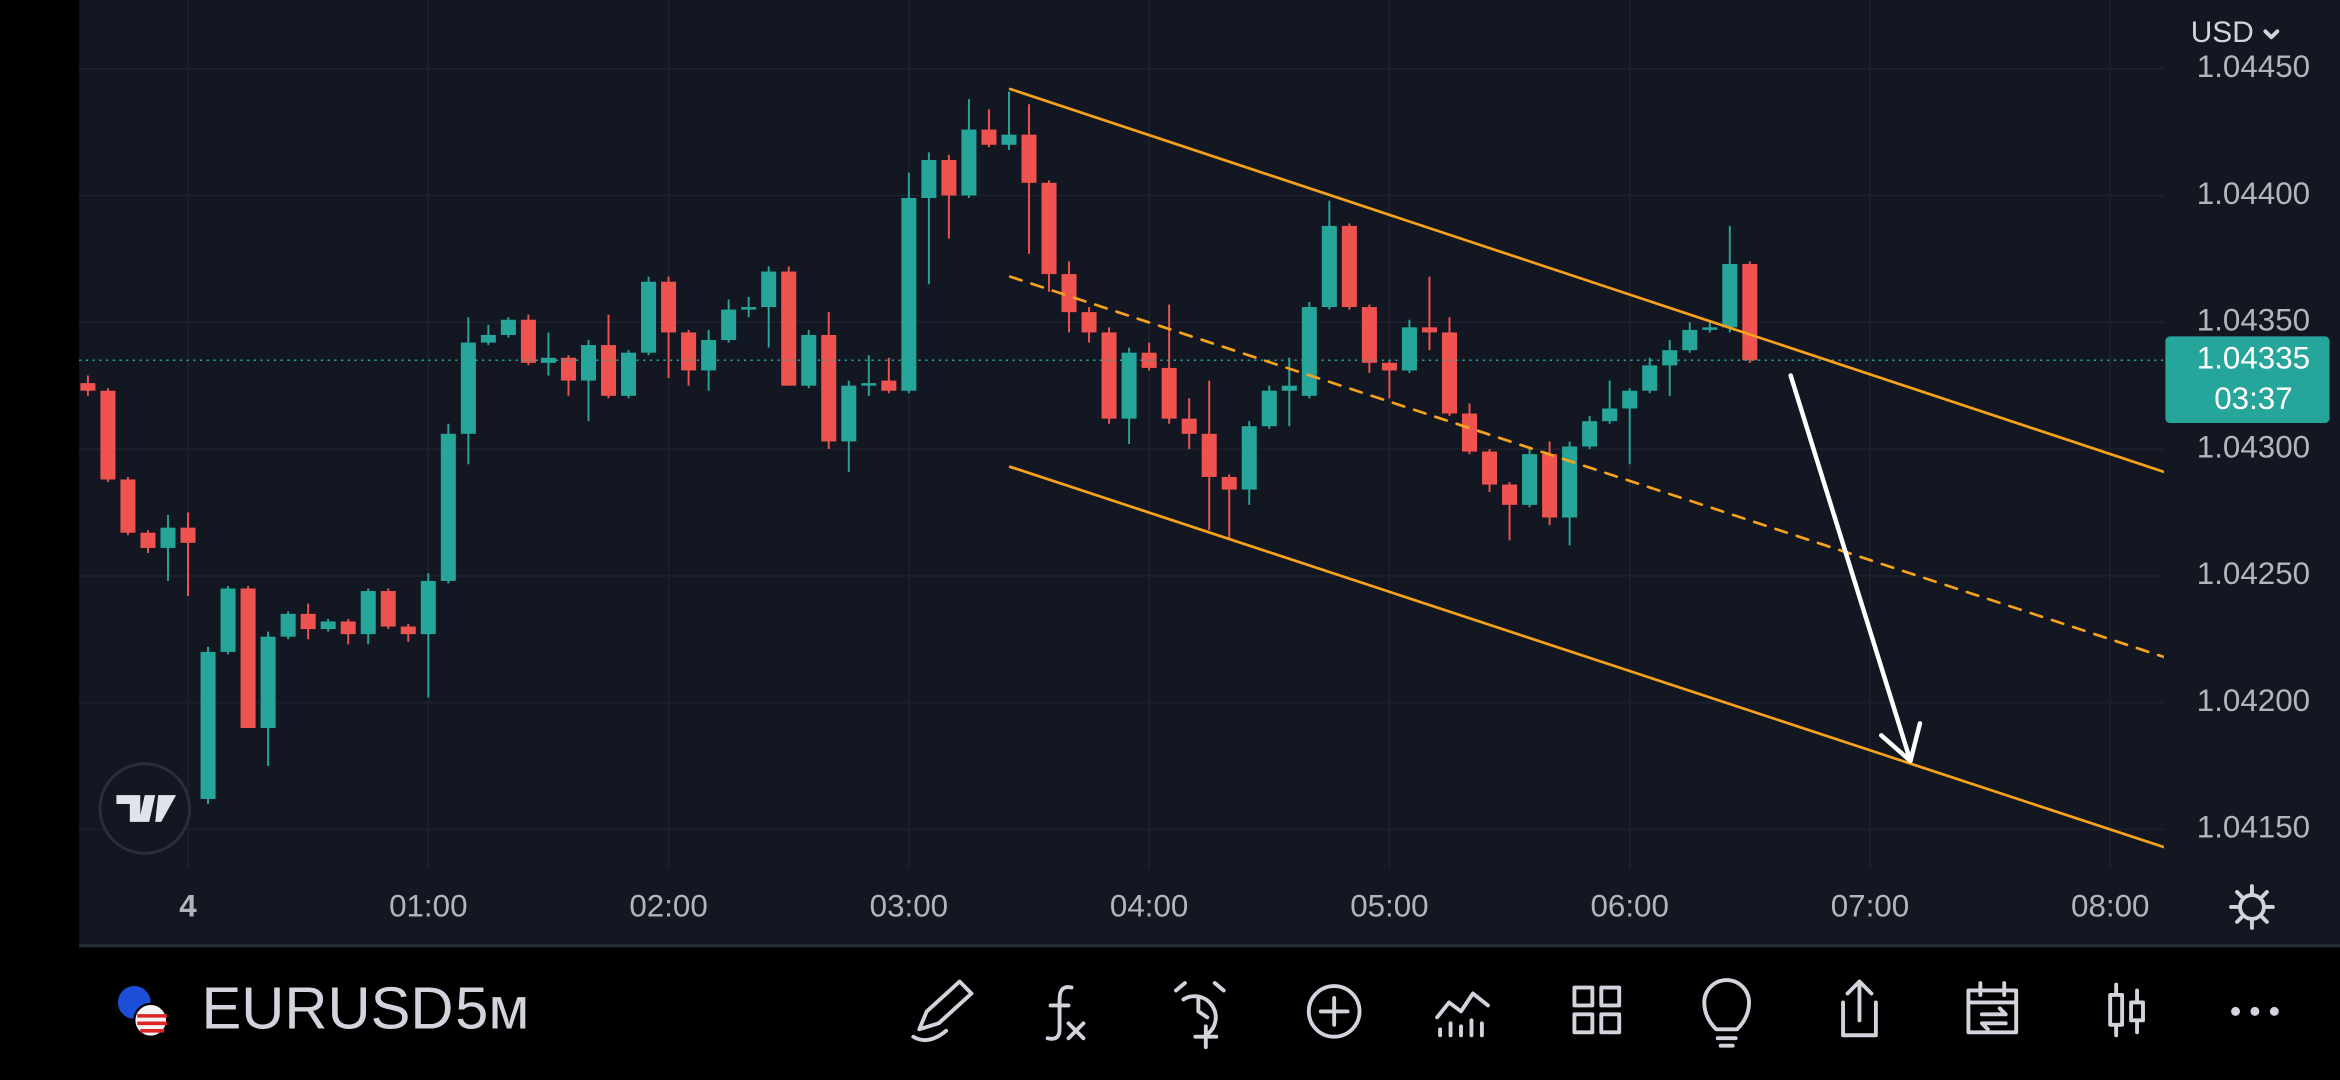 The image size is (2340, 1080). What do you see at coordinates (2253, 827) in the screenshot?
I see `y-tick-label: 1.04150` at bounding box center [2253, 827].